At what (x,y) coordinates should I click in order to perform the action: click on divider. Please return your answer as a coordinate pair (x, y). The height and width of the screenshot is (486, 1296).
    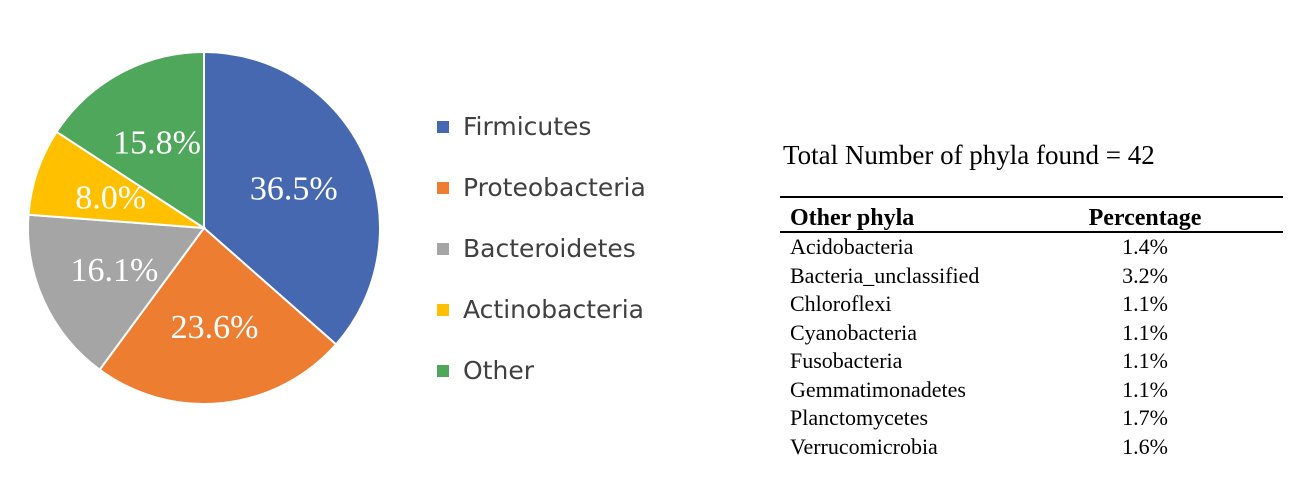
    Looking at the image, I should click on (1031, 197).